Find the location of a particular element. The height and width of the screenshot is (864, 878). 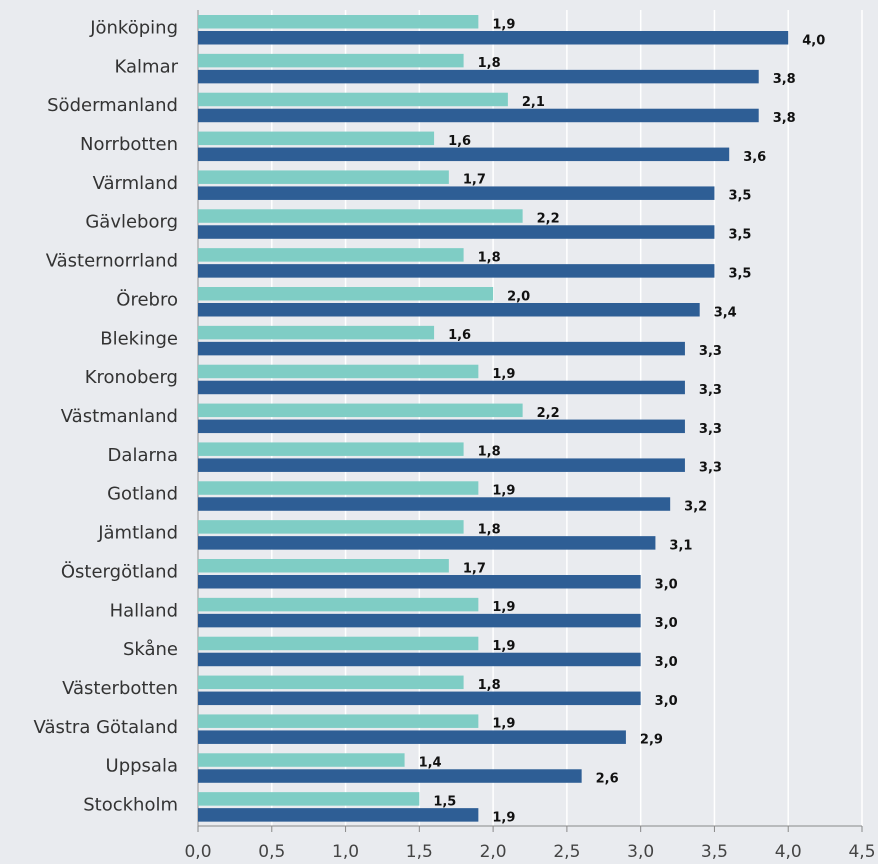

x-tick-label: 0,0 is located at coordinates (197, 852).